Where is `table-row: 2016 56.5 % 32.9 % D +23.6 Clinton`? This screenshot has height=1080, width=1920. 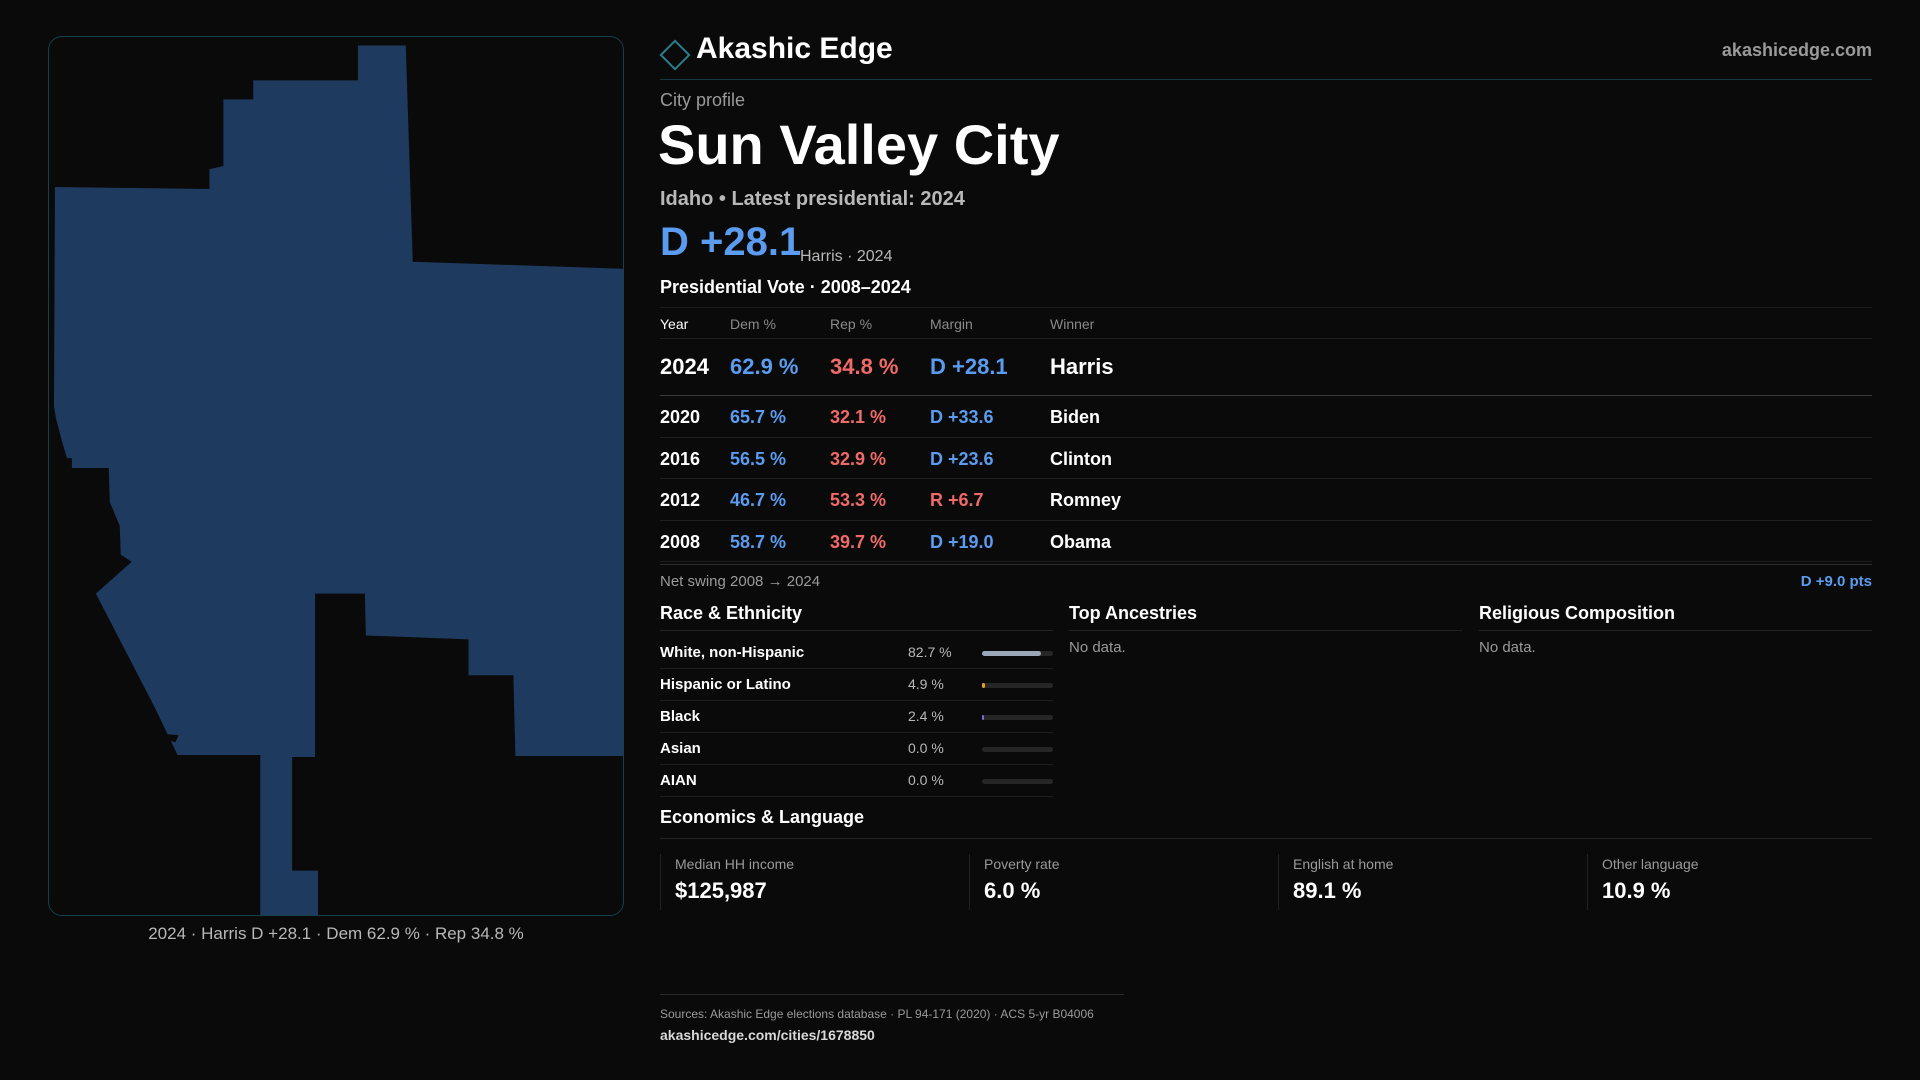
table-row: 2016 56.5 % 32.9 % D +23.6 Clinton is located at coordinates (1266, 458).